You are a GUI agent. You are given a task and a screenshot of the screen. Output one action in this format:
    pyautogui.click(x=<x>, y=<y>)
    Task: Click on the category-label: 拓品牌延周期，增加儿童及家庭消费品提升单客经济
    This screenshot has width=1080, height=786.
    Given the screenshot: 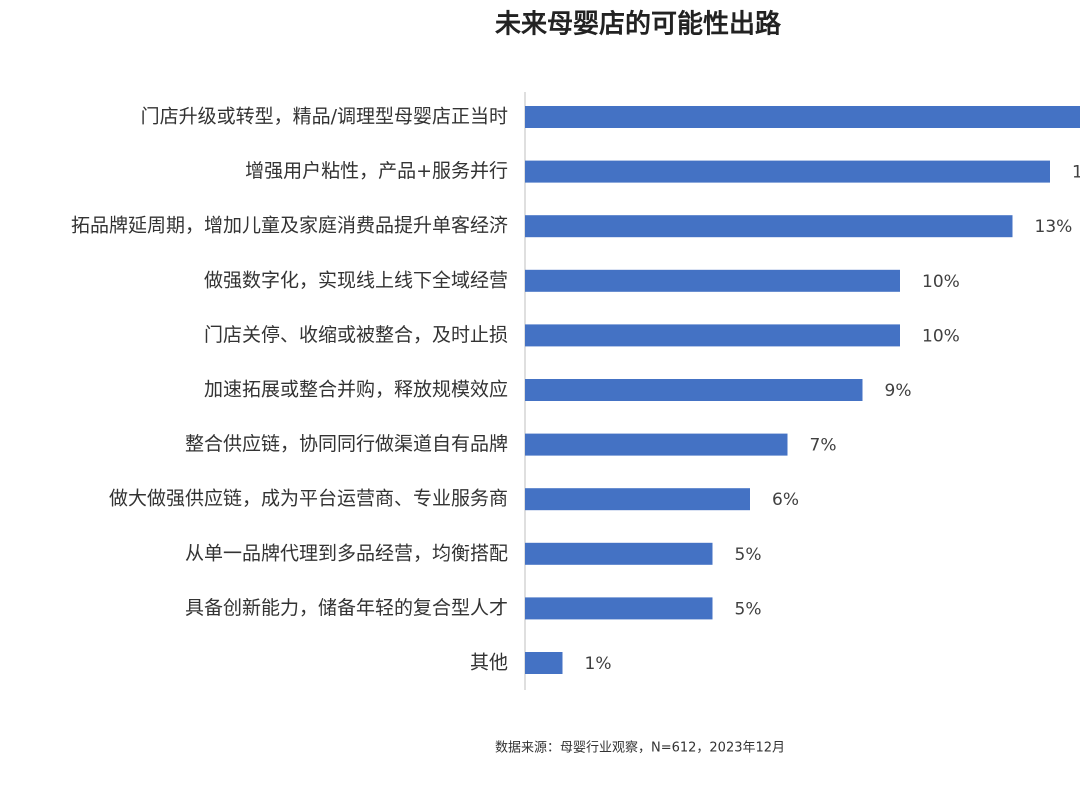 What is the action you would take?
    pyautogui.click(x=289, y=226)
    